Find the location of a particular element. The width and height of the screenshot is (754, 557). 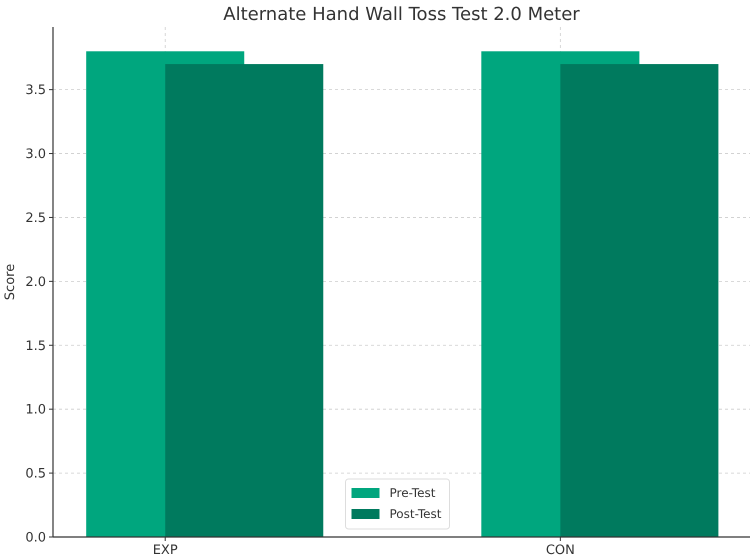

y-tick-label: 0.5 is located at coordinates (35, 474).